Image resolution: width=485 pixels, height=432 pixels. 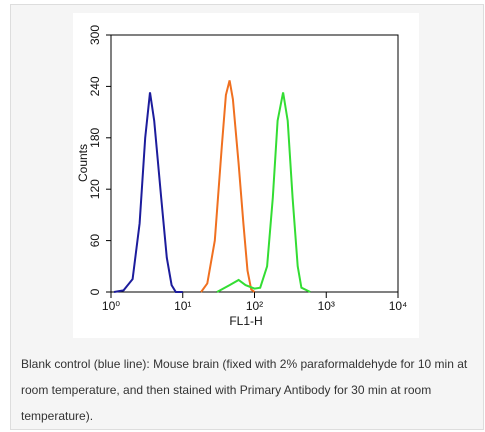 I want to click on x-tick-label: 10⁴, so click(x=398, y=306).